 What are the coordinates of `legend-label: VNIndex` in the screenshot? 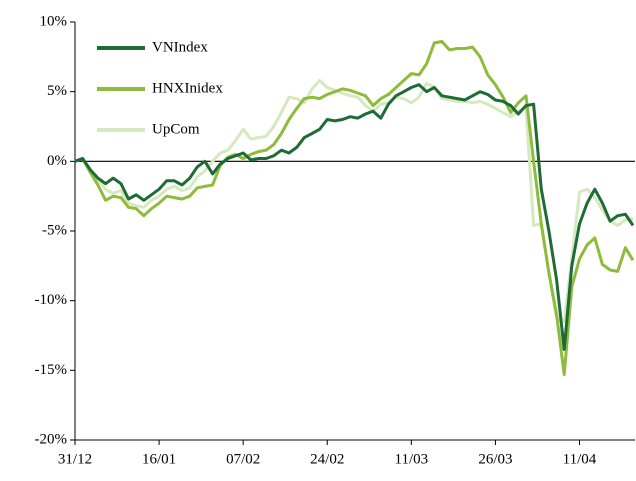 It's located at (180, 47).